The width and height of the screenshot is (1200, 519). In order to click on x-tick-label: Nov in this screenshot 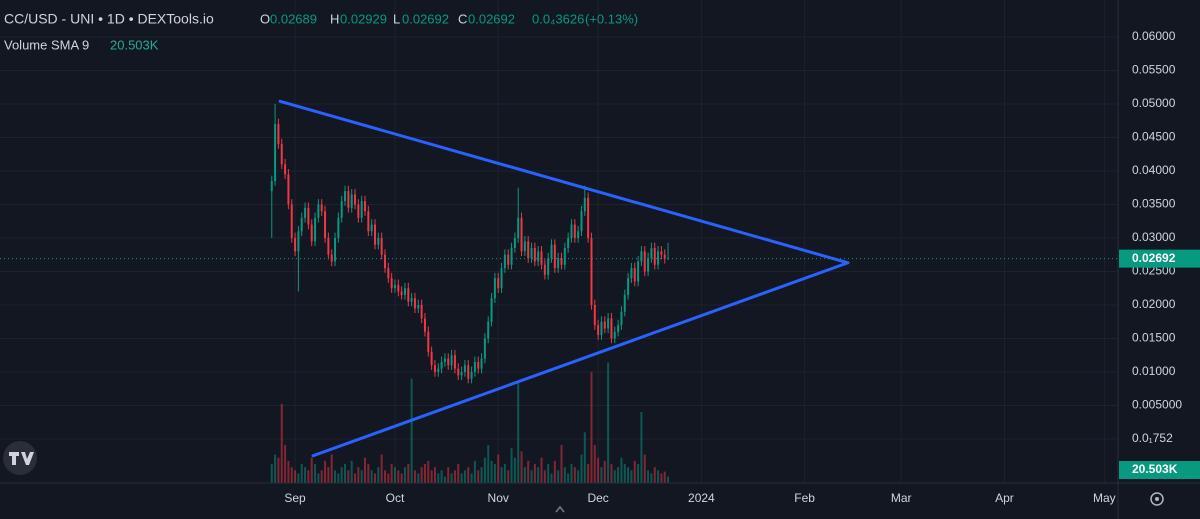, I will do `click(498, 498)`.